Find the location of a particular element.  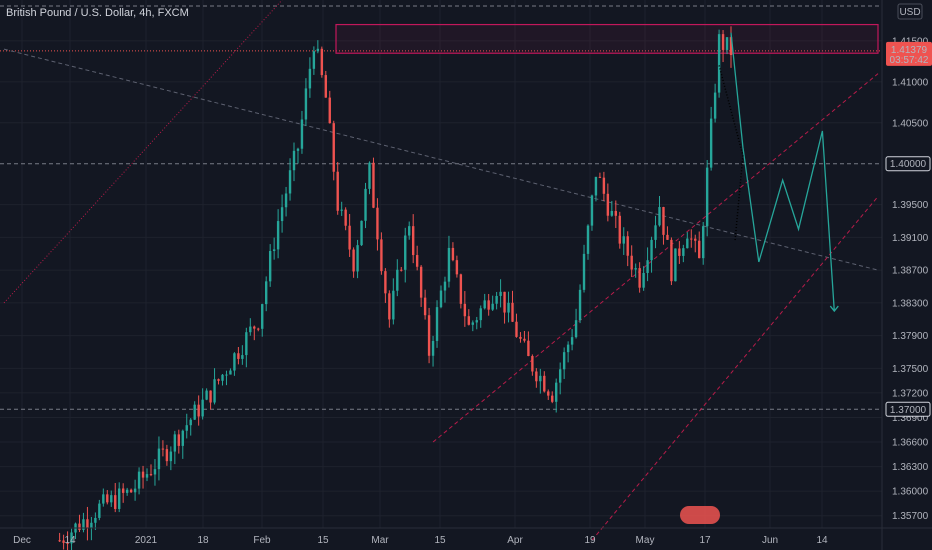

time-tick-label: 2021 is located at coordinates (146, 540).